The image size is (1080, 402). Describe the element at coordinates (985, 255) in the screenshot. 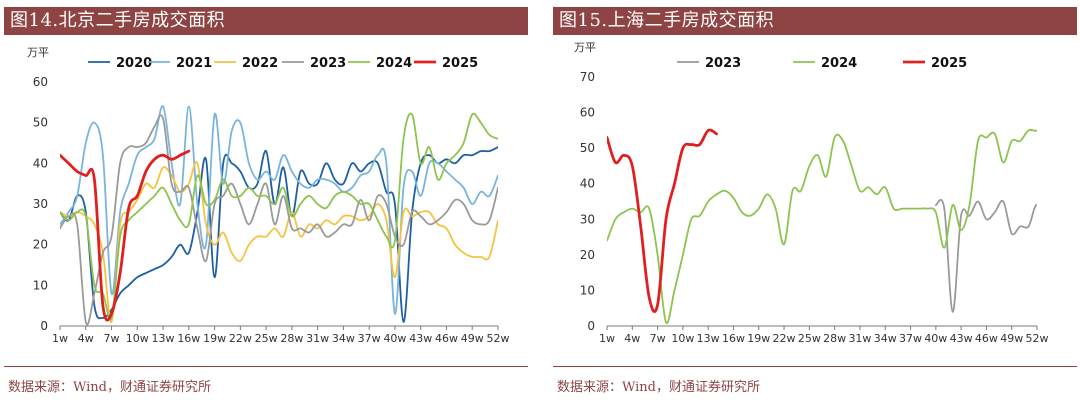

I see `series-line-2023` at that location.